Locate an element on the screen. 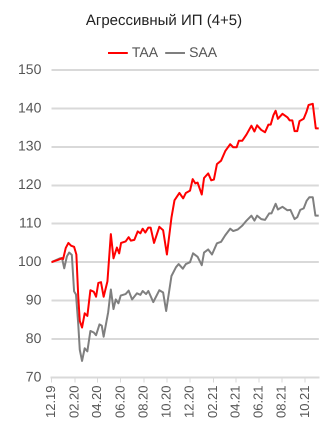 The height and width of the screenshot is (429, 332). y-tick-label: 150 is located at coordinates (30, 68).